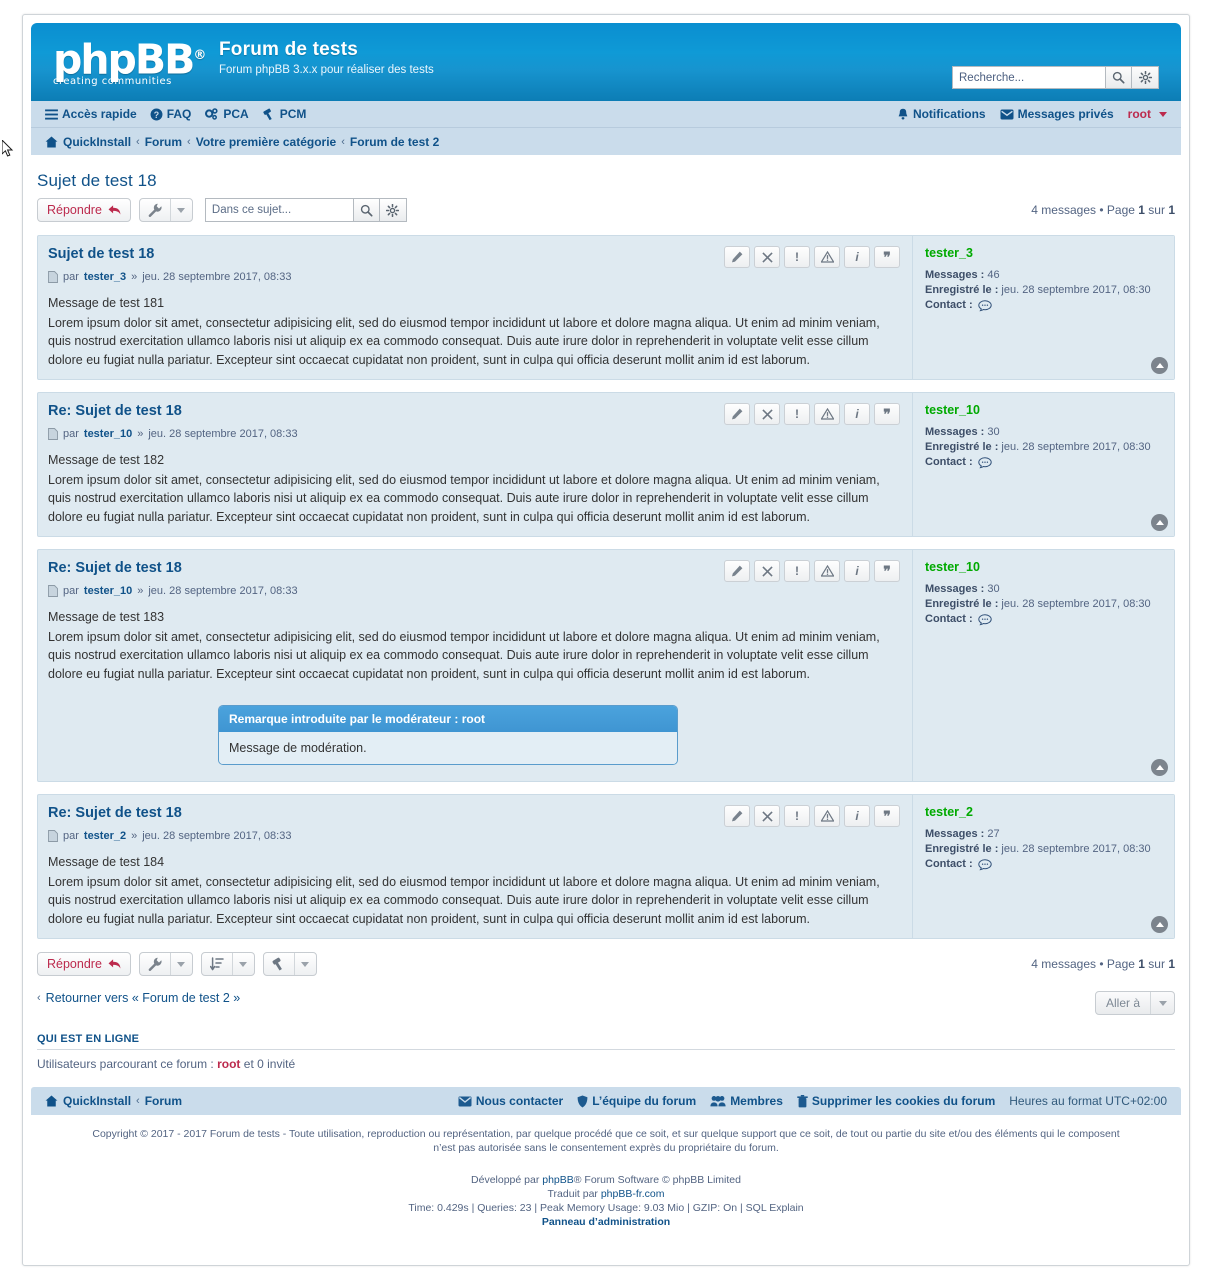 Image resolution: width=1212 pixels, height=1279 pixels. I want to click on topic-search-options-button, so click(393, 210).